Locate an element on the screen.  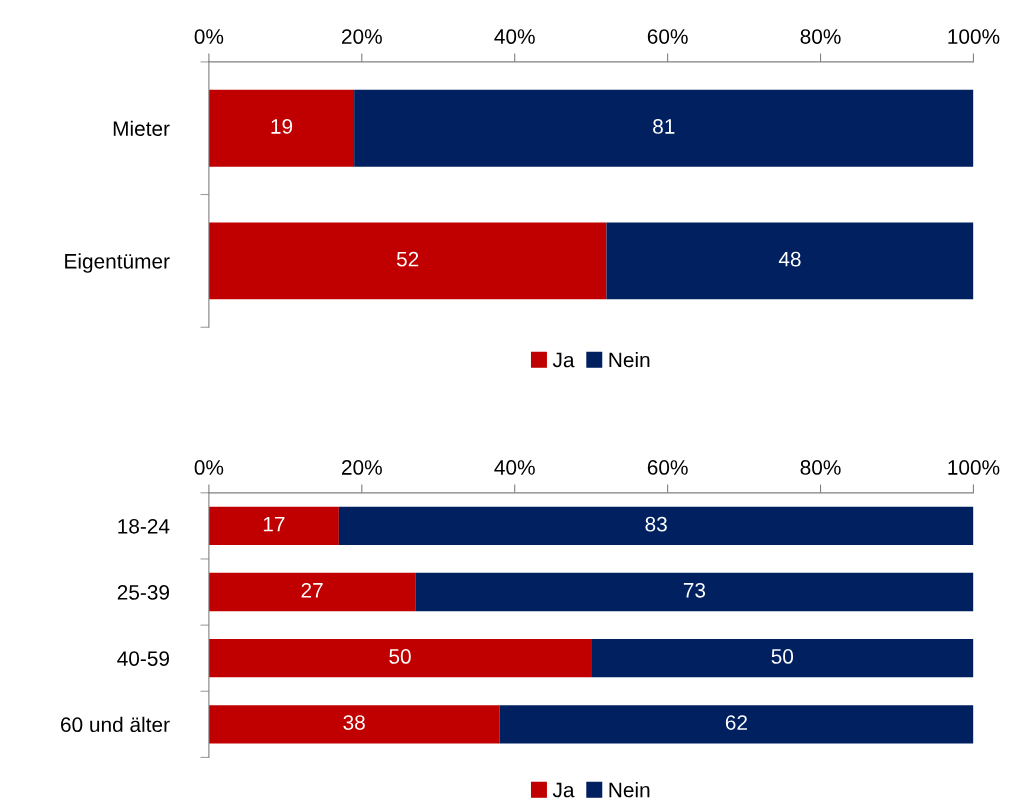
y-tick-label: 18-24 is located at coordinates (144, 526).